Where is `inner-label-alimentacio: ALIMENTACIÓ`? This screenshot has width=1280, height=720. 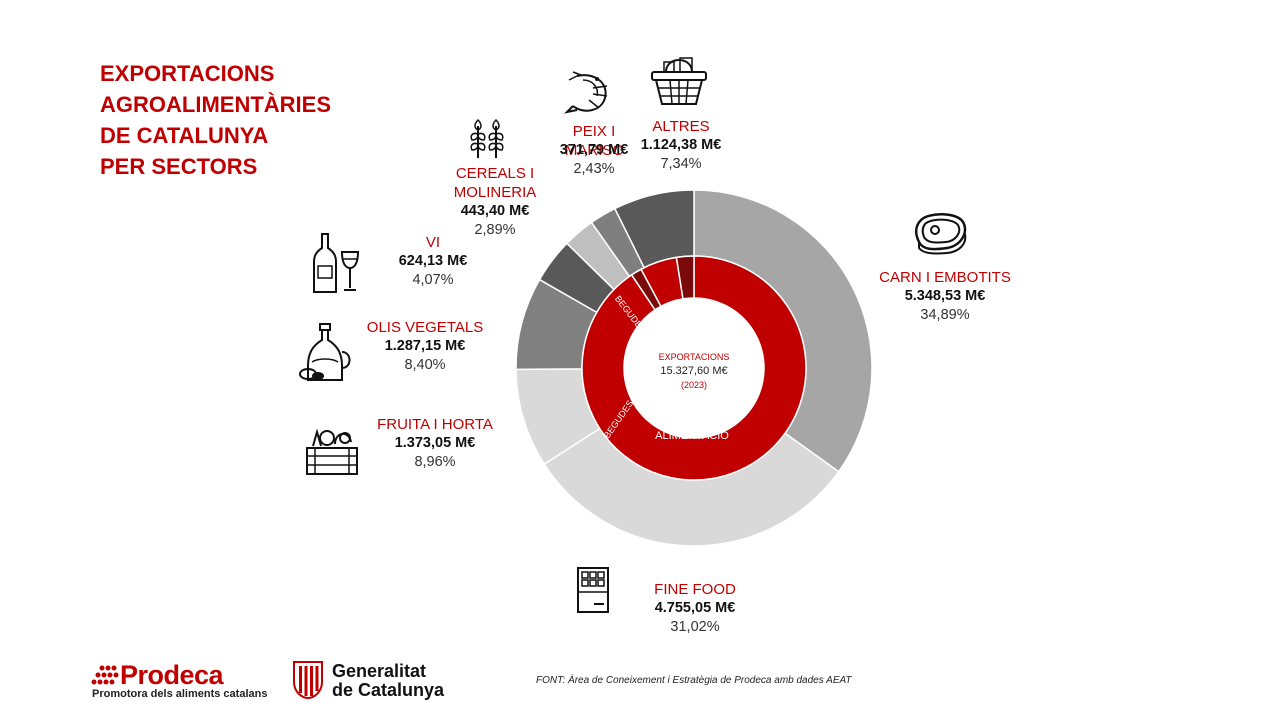
inner-label-alimentacio: ALIMENTACIÓ is located at coordinates (692, 435).